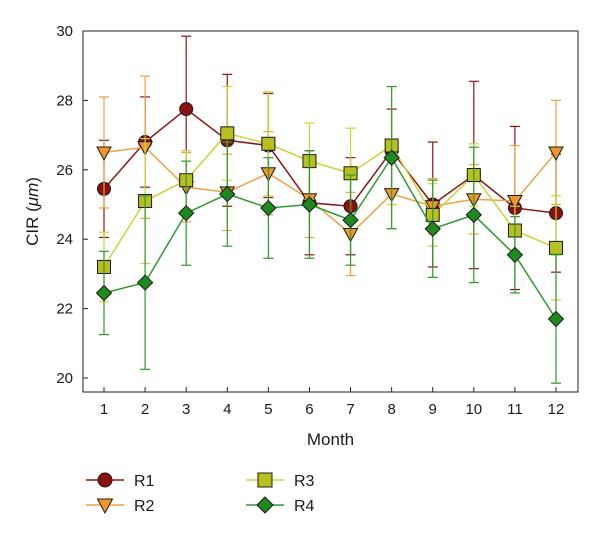 Image resolution: width=600 pixels, height=538 pixels. I want to click on x-tick-label: 9, so click(433, 409).